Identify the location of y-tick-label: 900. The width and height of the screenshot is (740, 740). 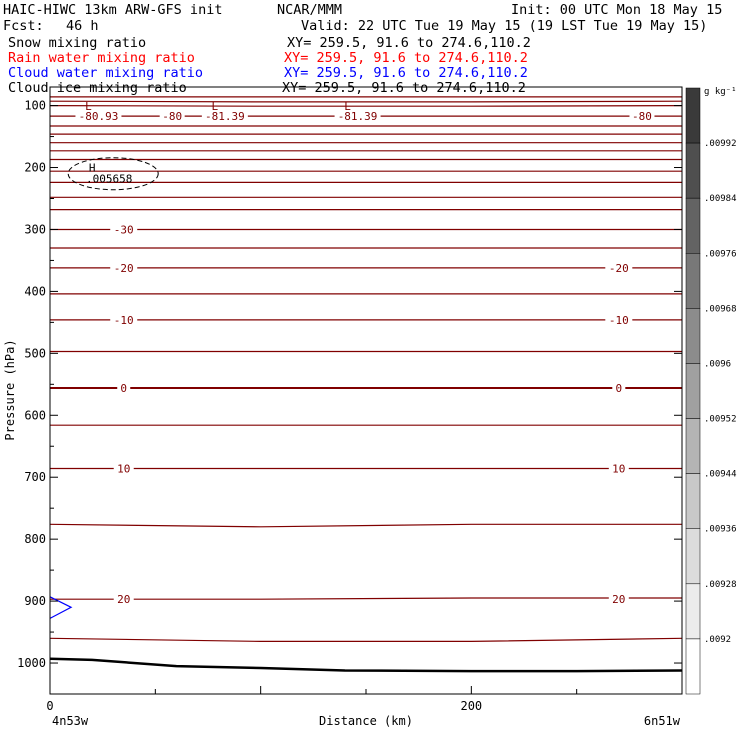
(35, 601).